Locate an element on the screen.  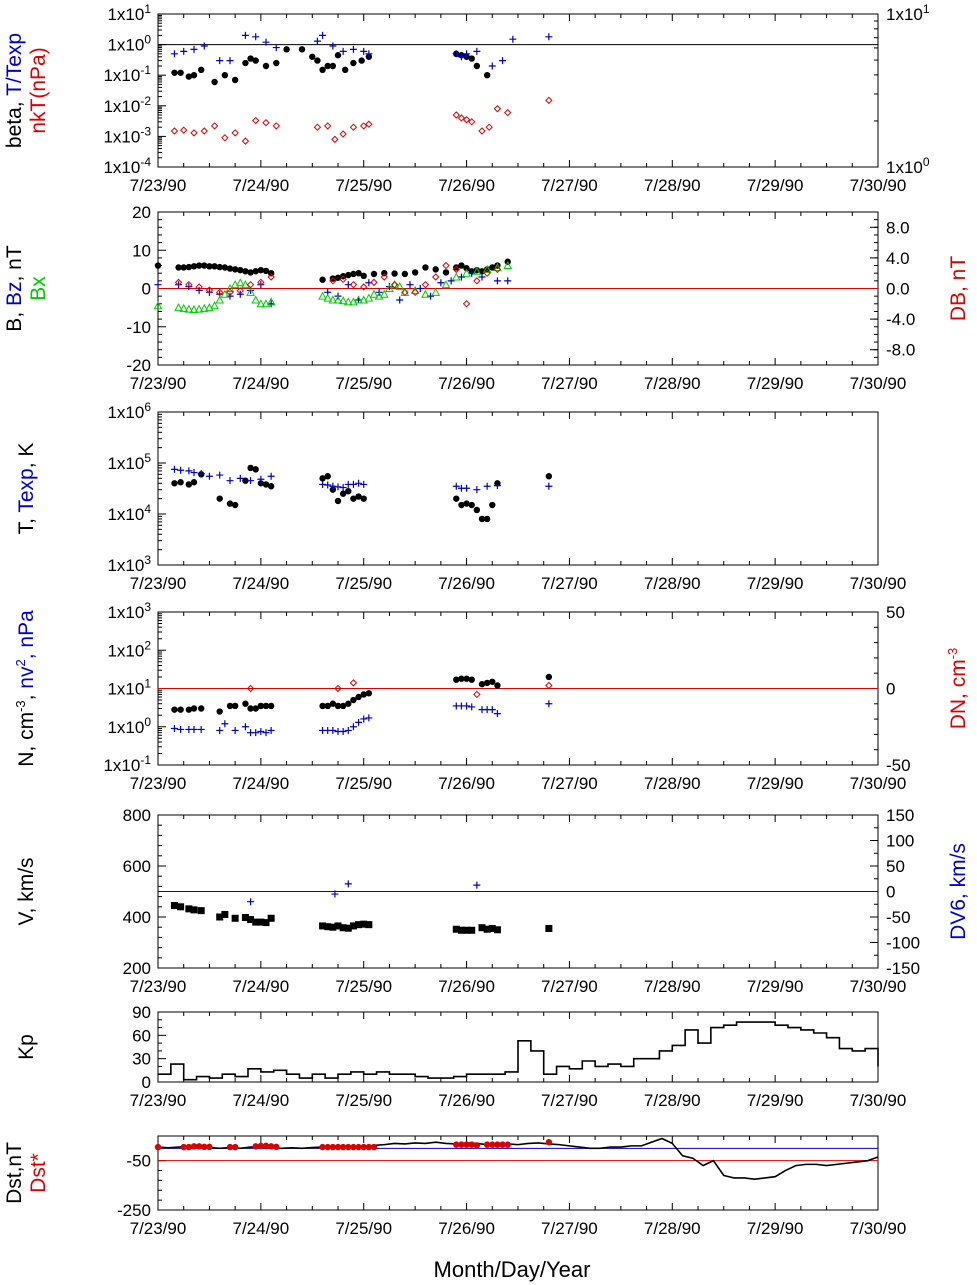
y-tick-label-right: 0 is located at coordinates (890, 689).